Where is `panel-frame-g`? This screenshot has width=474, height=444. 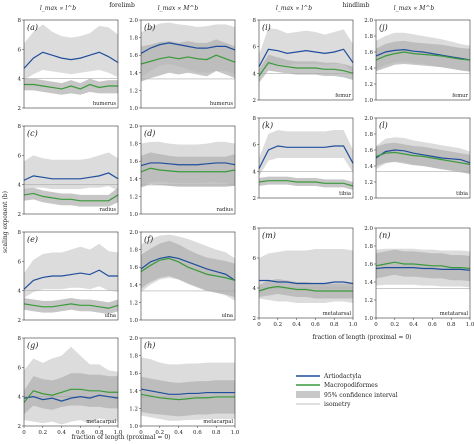 panel-frame-g is located at coordinates (71, 382).